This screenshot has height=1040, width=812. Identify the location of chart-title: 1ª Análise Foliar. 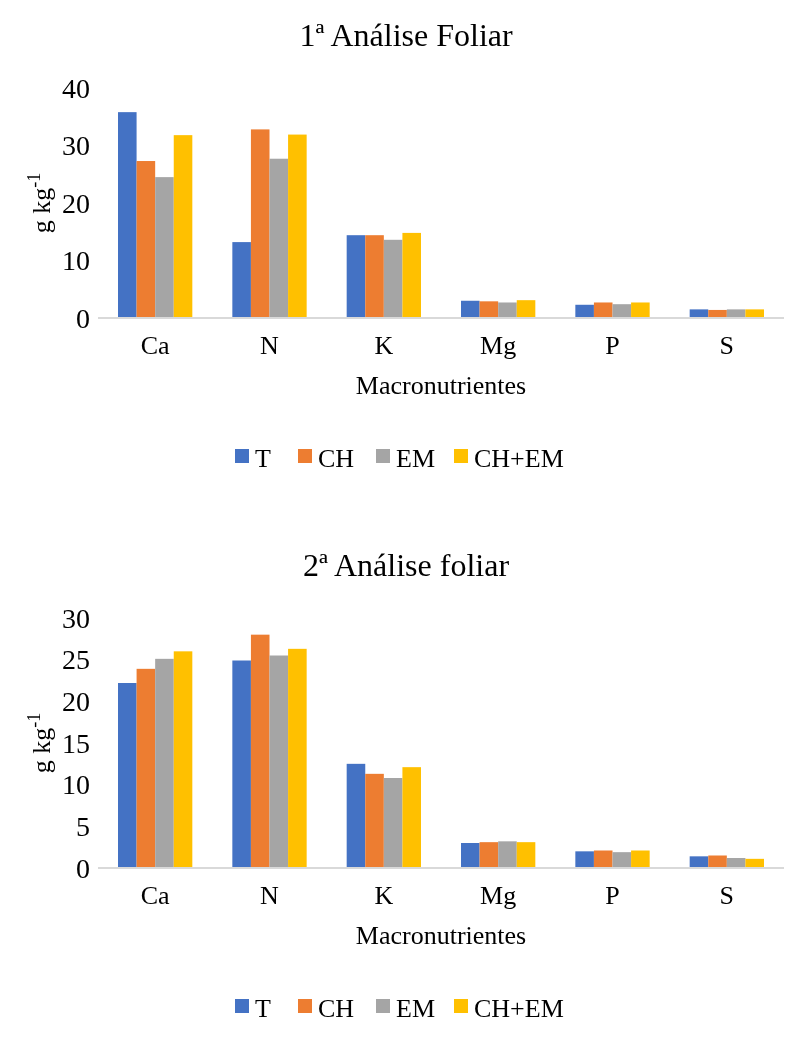
(406, 35).